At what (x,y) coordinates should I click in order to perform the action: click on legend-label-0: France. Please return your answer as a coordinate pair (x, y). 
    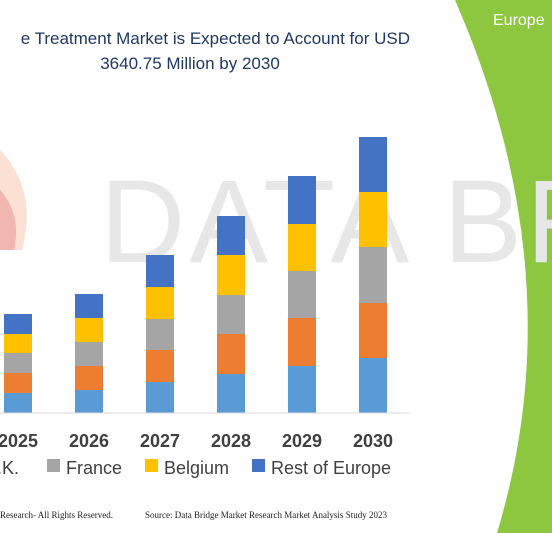
    Looking at the image, I should click on (94, 468).